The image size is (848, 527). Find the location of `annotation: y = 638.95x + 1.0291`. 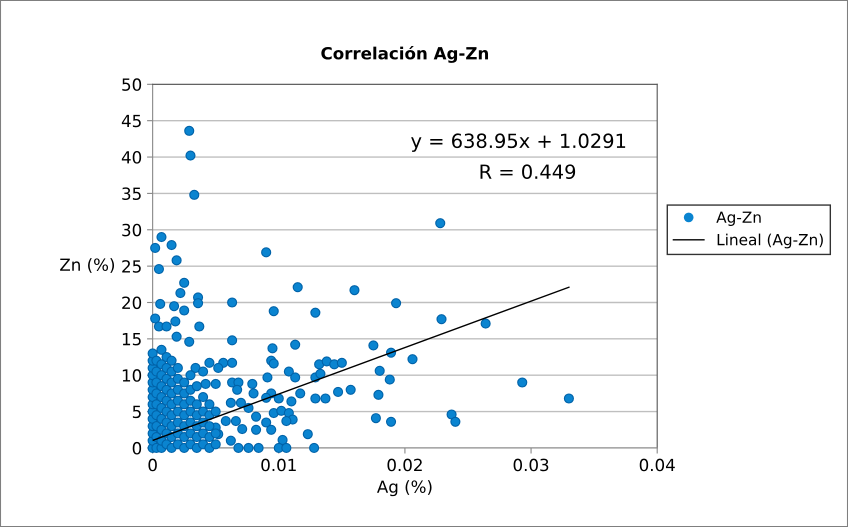

annotation: y = 638.95x + 1.0291 is located at coordinates (518, 142).